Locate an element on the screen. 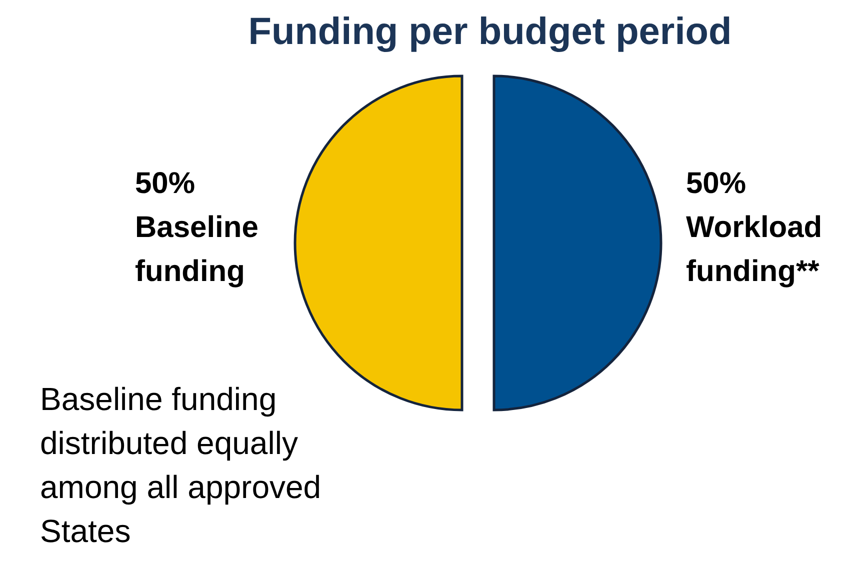 This screenshot has height=567, width=862. text: Baseline funding distributed equally among all approved States is located at coordinates (181, 465).